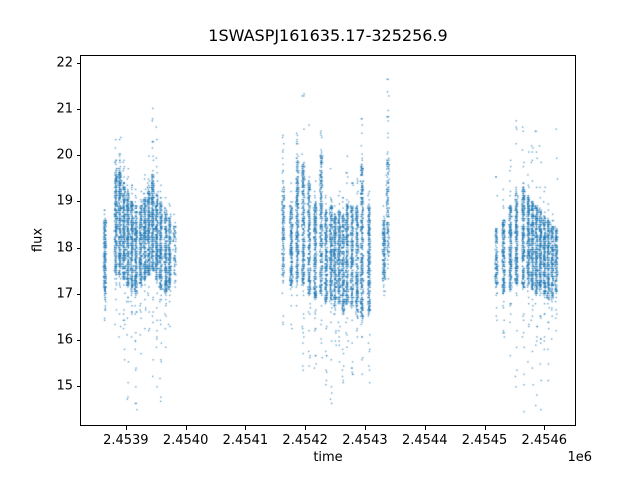  What do you see at coordinates (64, 109) in the screenshot?
I see `y-tick-label: 21` at bounding box center [64, 109].